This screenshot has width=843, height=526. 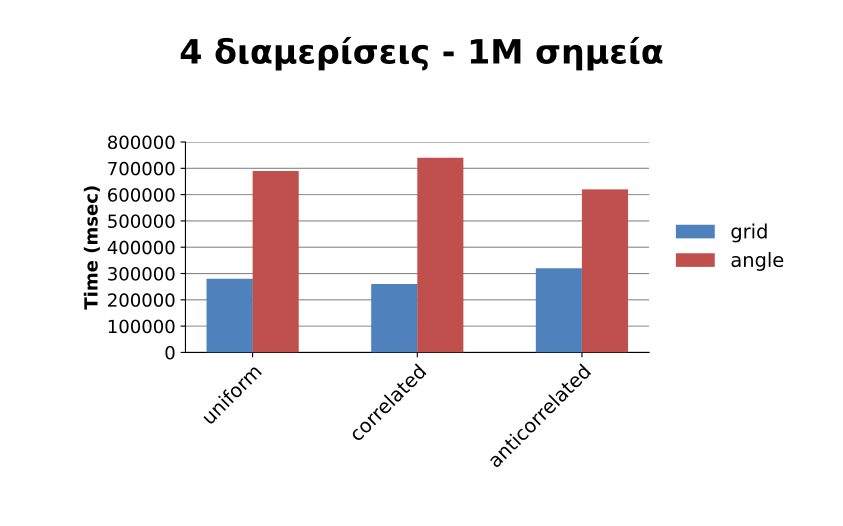 I want to click on y-axis-title: Time (msec), so click(x=92, y=248).